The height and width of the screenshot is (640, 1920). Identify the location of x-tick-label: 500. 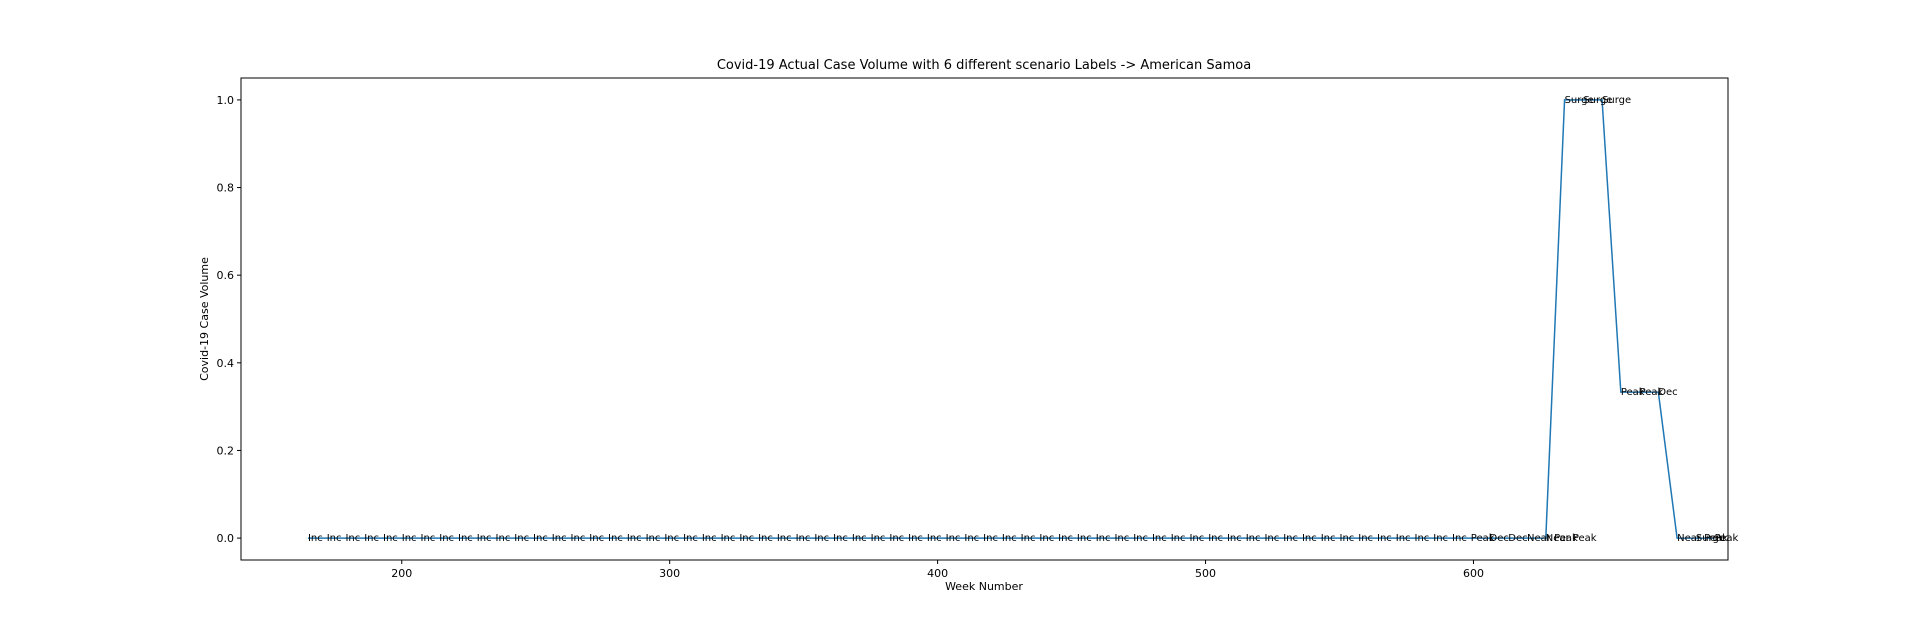
(1205, 573).